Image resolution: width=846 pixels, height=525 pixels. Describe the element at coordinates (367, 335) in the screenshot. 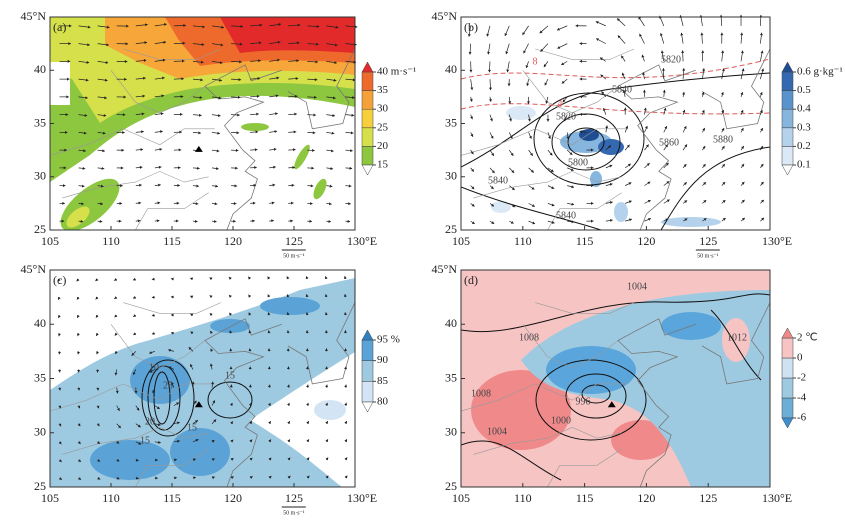

I see `colorbar-end` at that location.